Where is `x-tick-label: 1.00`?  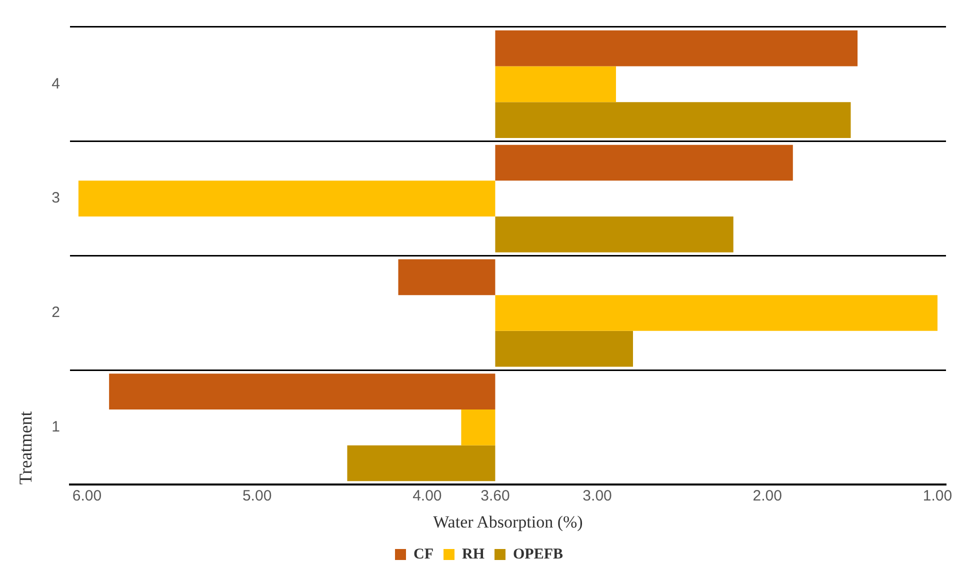
x-tick-label: 1.00 is located at coordinates (937, 496).